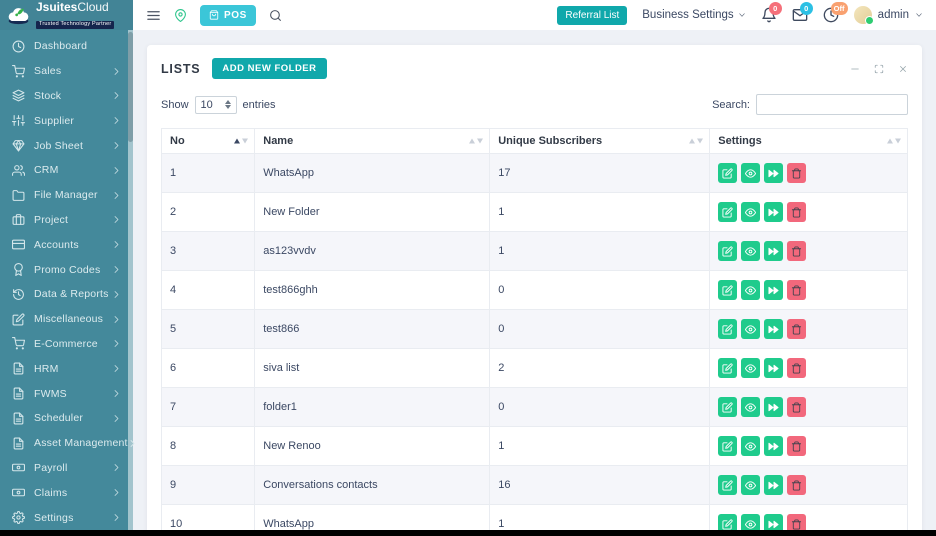  I want to click on sidebar-item-job-sheet: Job Sheet, so click(66, 145).